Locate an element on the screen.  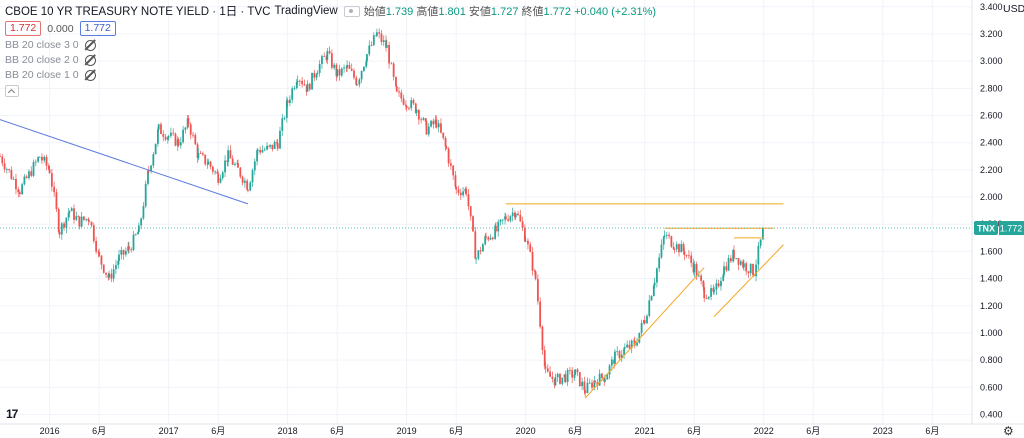
collapse-legend-icon is located at coordinates (12, 91).